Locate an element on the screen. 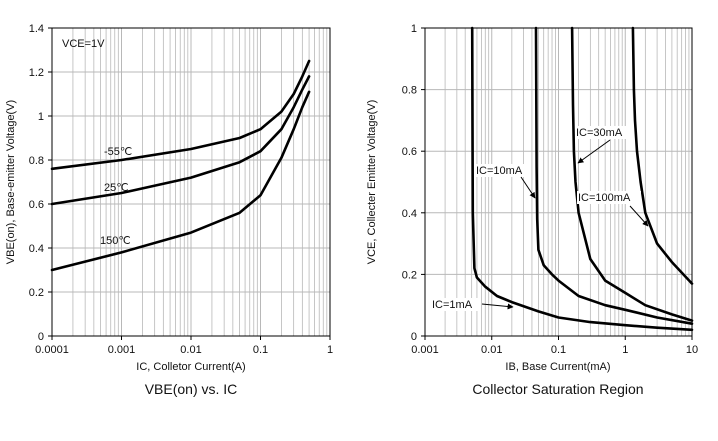 The image size is (718, 441). chart-right-annotation-10ma: IC=10mA is located at coordinates (499, 171).